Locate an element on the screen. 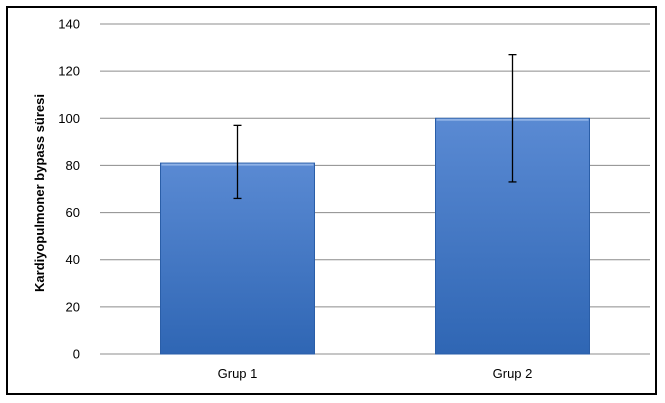 Image resolution: width=665 pixels, height=403 pixels. y-tick-label: 20 is located at coordinates (73, 306).